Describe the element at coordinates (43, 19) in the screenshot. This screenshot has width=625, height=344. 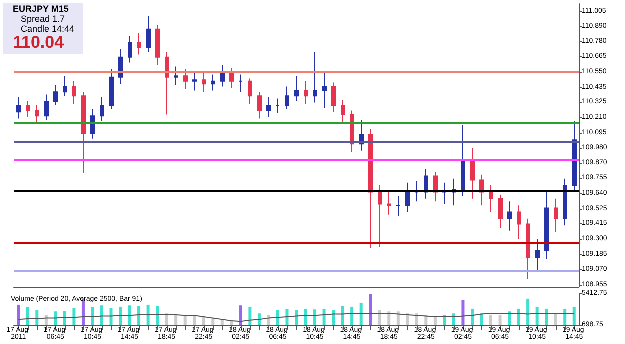
I see `annotation: Spread 1.7` at that location.